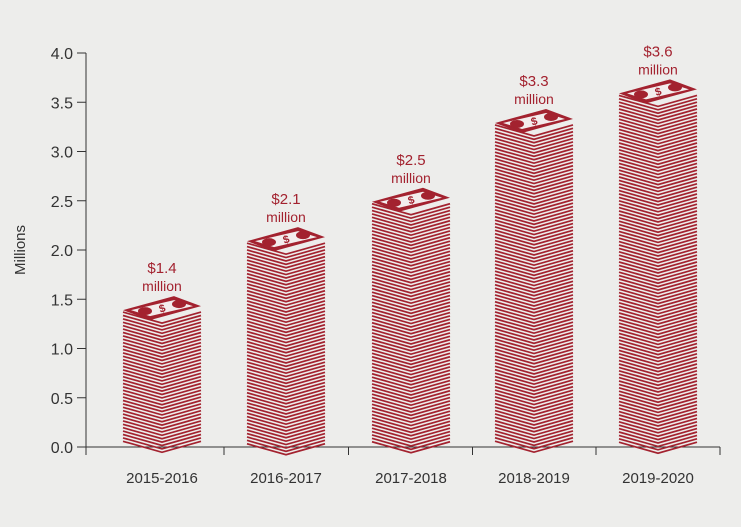 The image size is (741, 527). What do you see at coordinates (62, 399) in the screenshot?
I see `y-tick-label: 0.5` at bounding box center [62, 399].